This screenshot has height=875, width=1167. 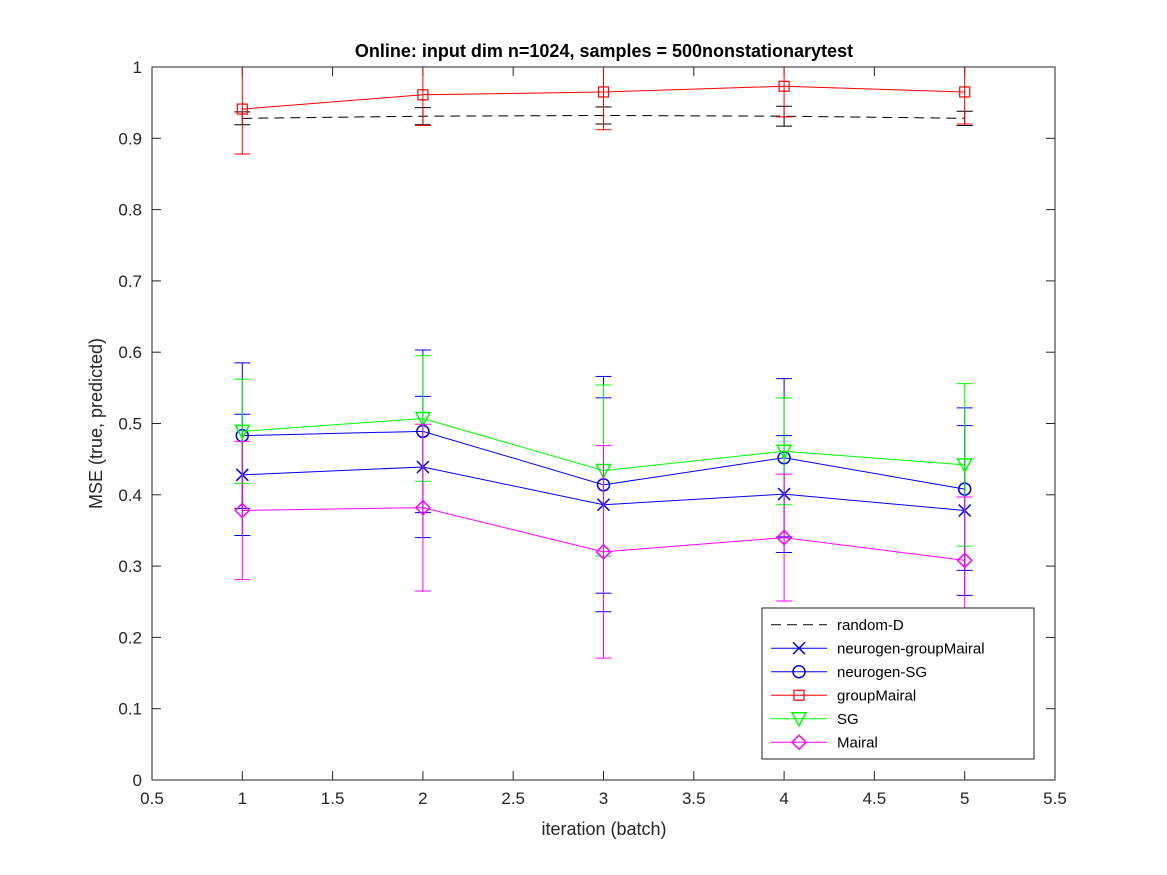 I want to click on legend-label: SG, so click(x=848, y=719).